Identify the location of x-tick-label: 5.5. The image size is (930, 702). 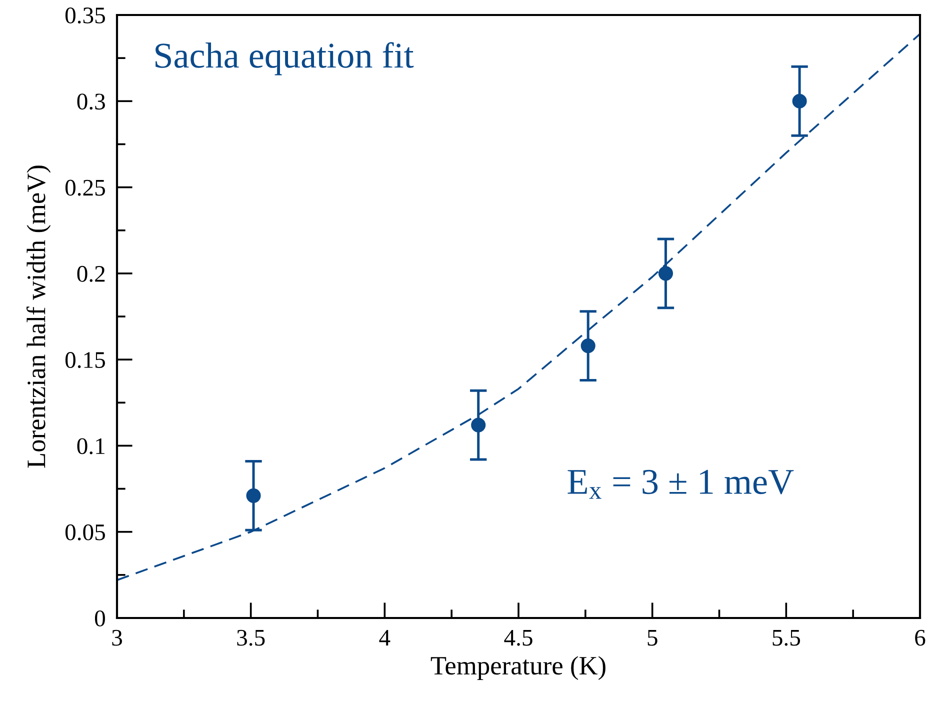
(786, 638).